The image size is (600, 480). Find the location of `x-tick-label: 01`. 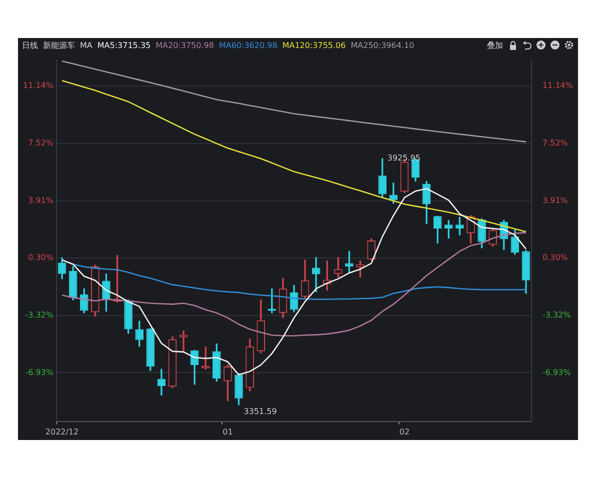

x-tick-label: 01 is located at coordinates (227, 431).